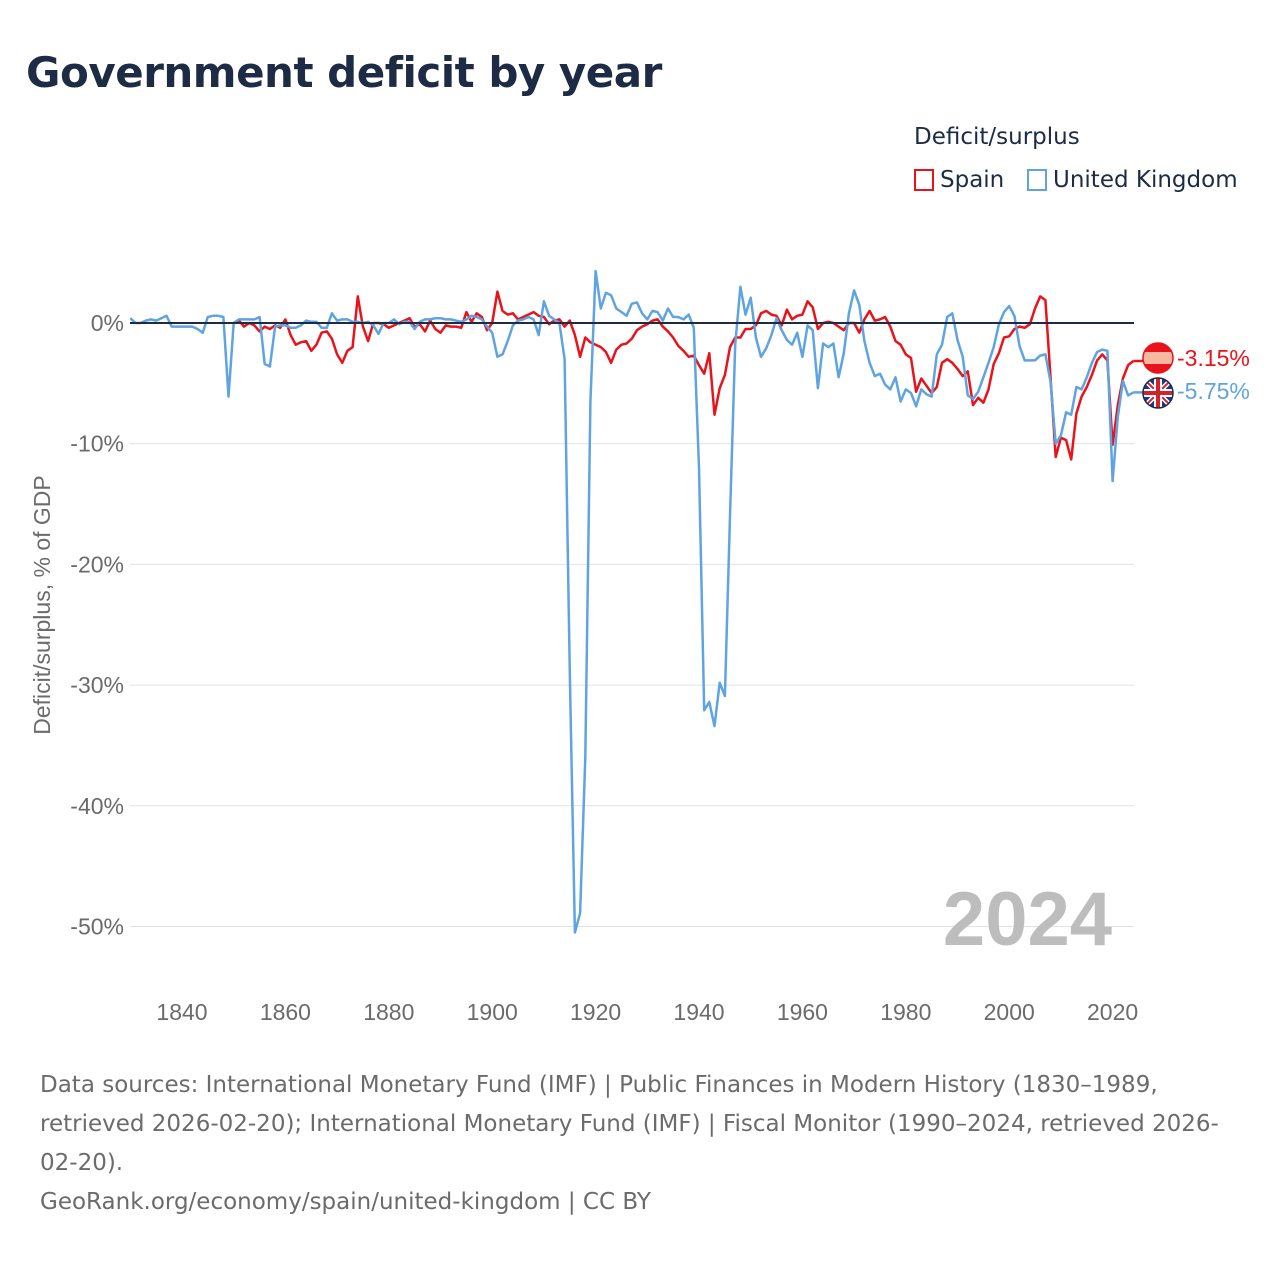  I want to click on spain-end-label: -3.15%, so click(1213, 358).